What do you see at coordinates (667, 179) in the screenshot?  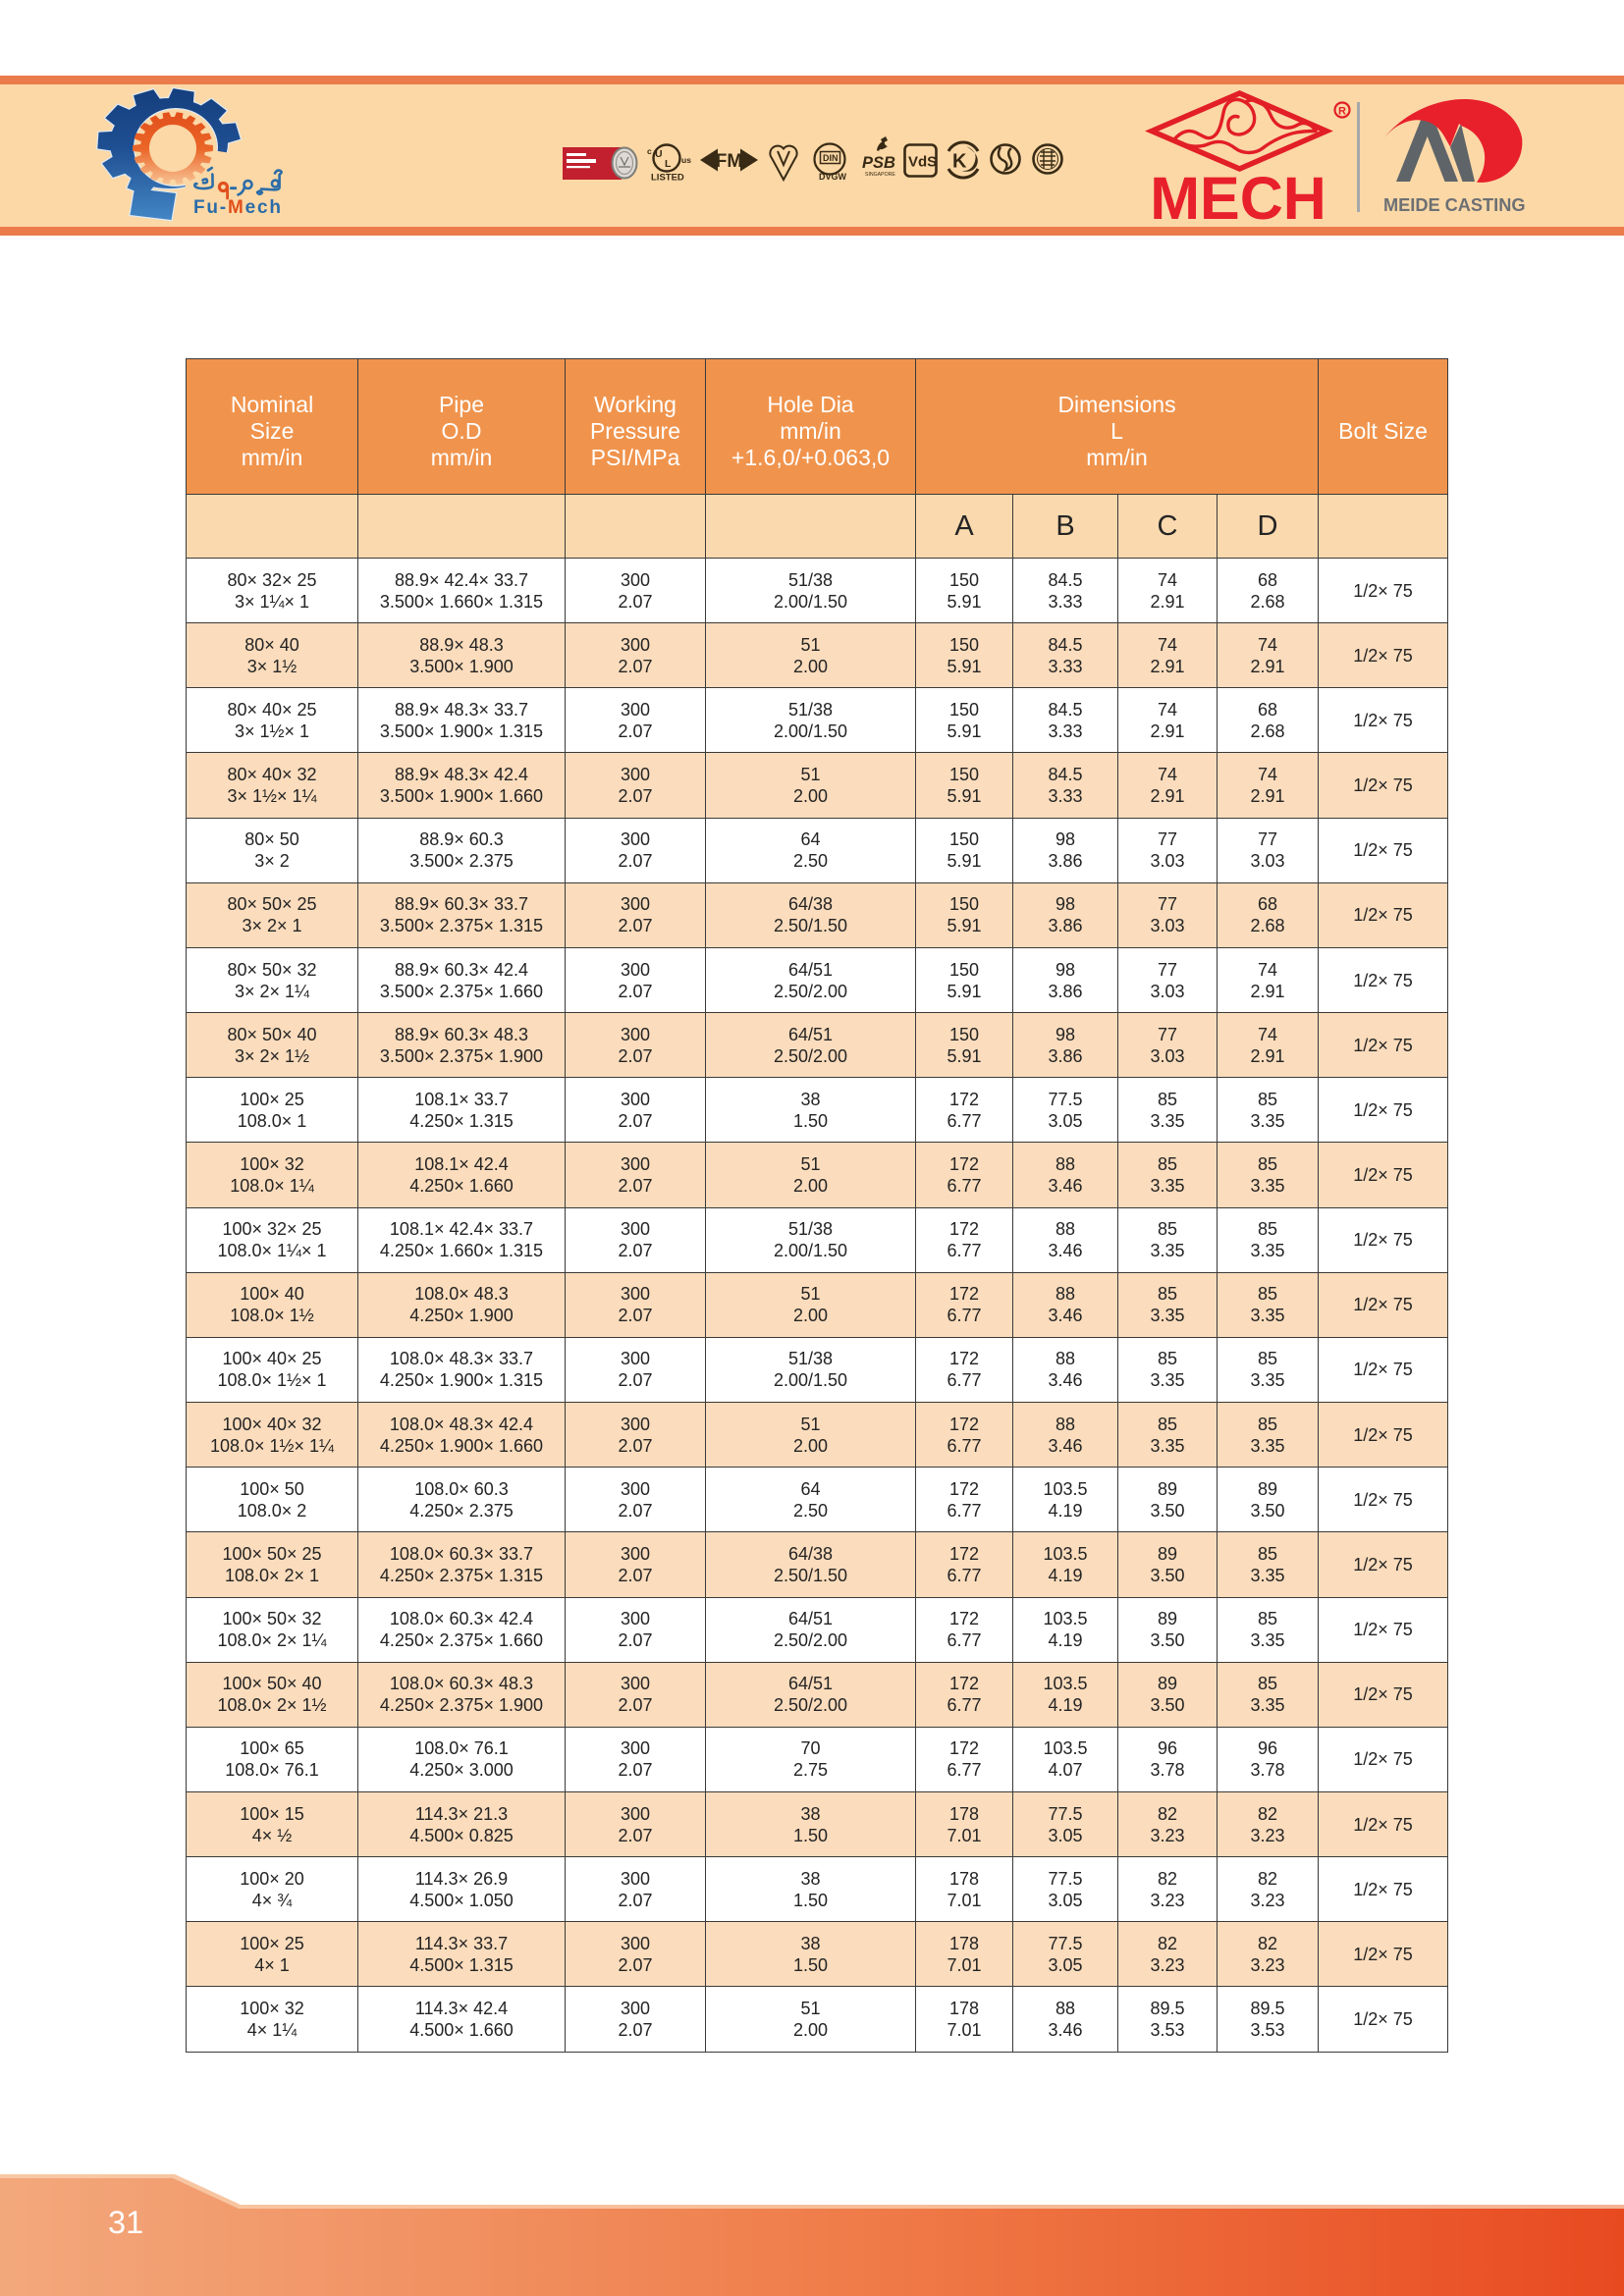 I see `svg-text: LISTED` at bounding box center [667, 179].